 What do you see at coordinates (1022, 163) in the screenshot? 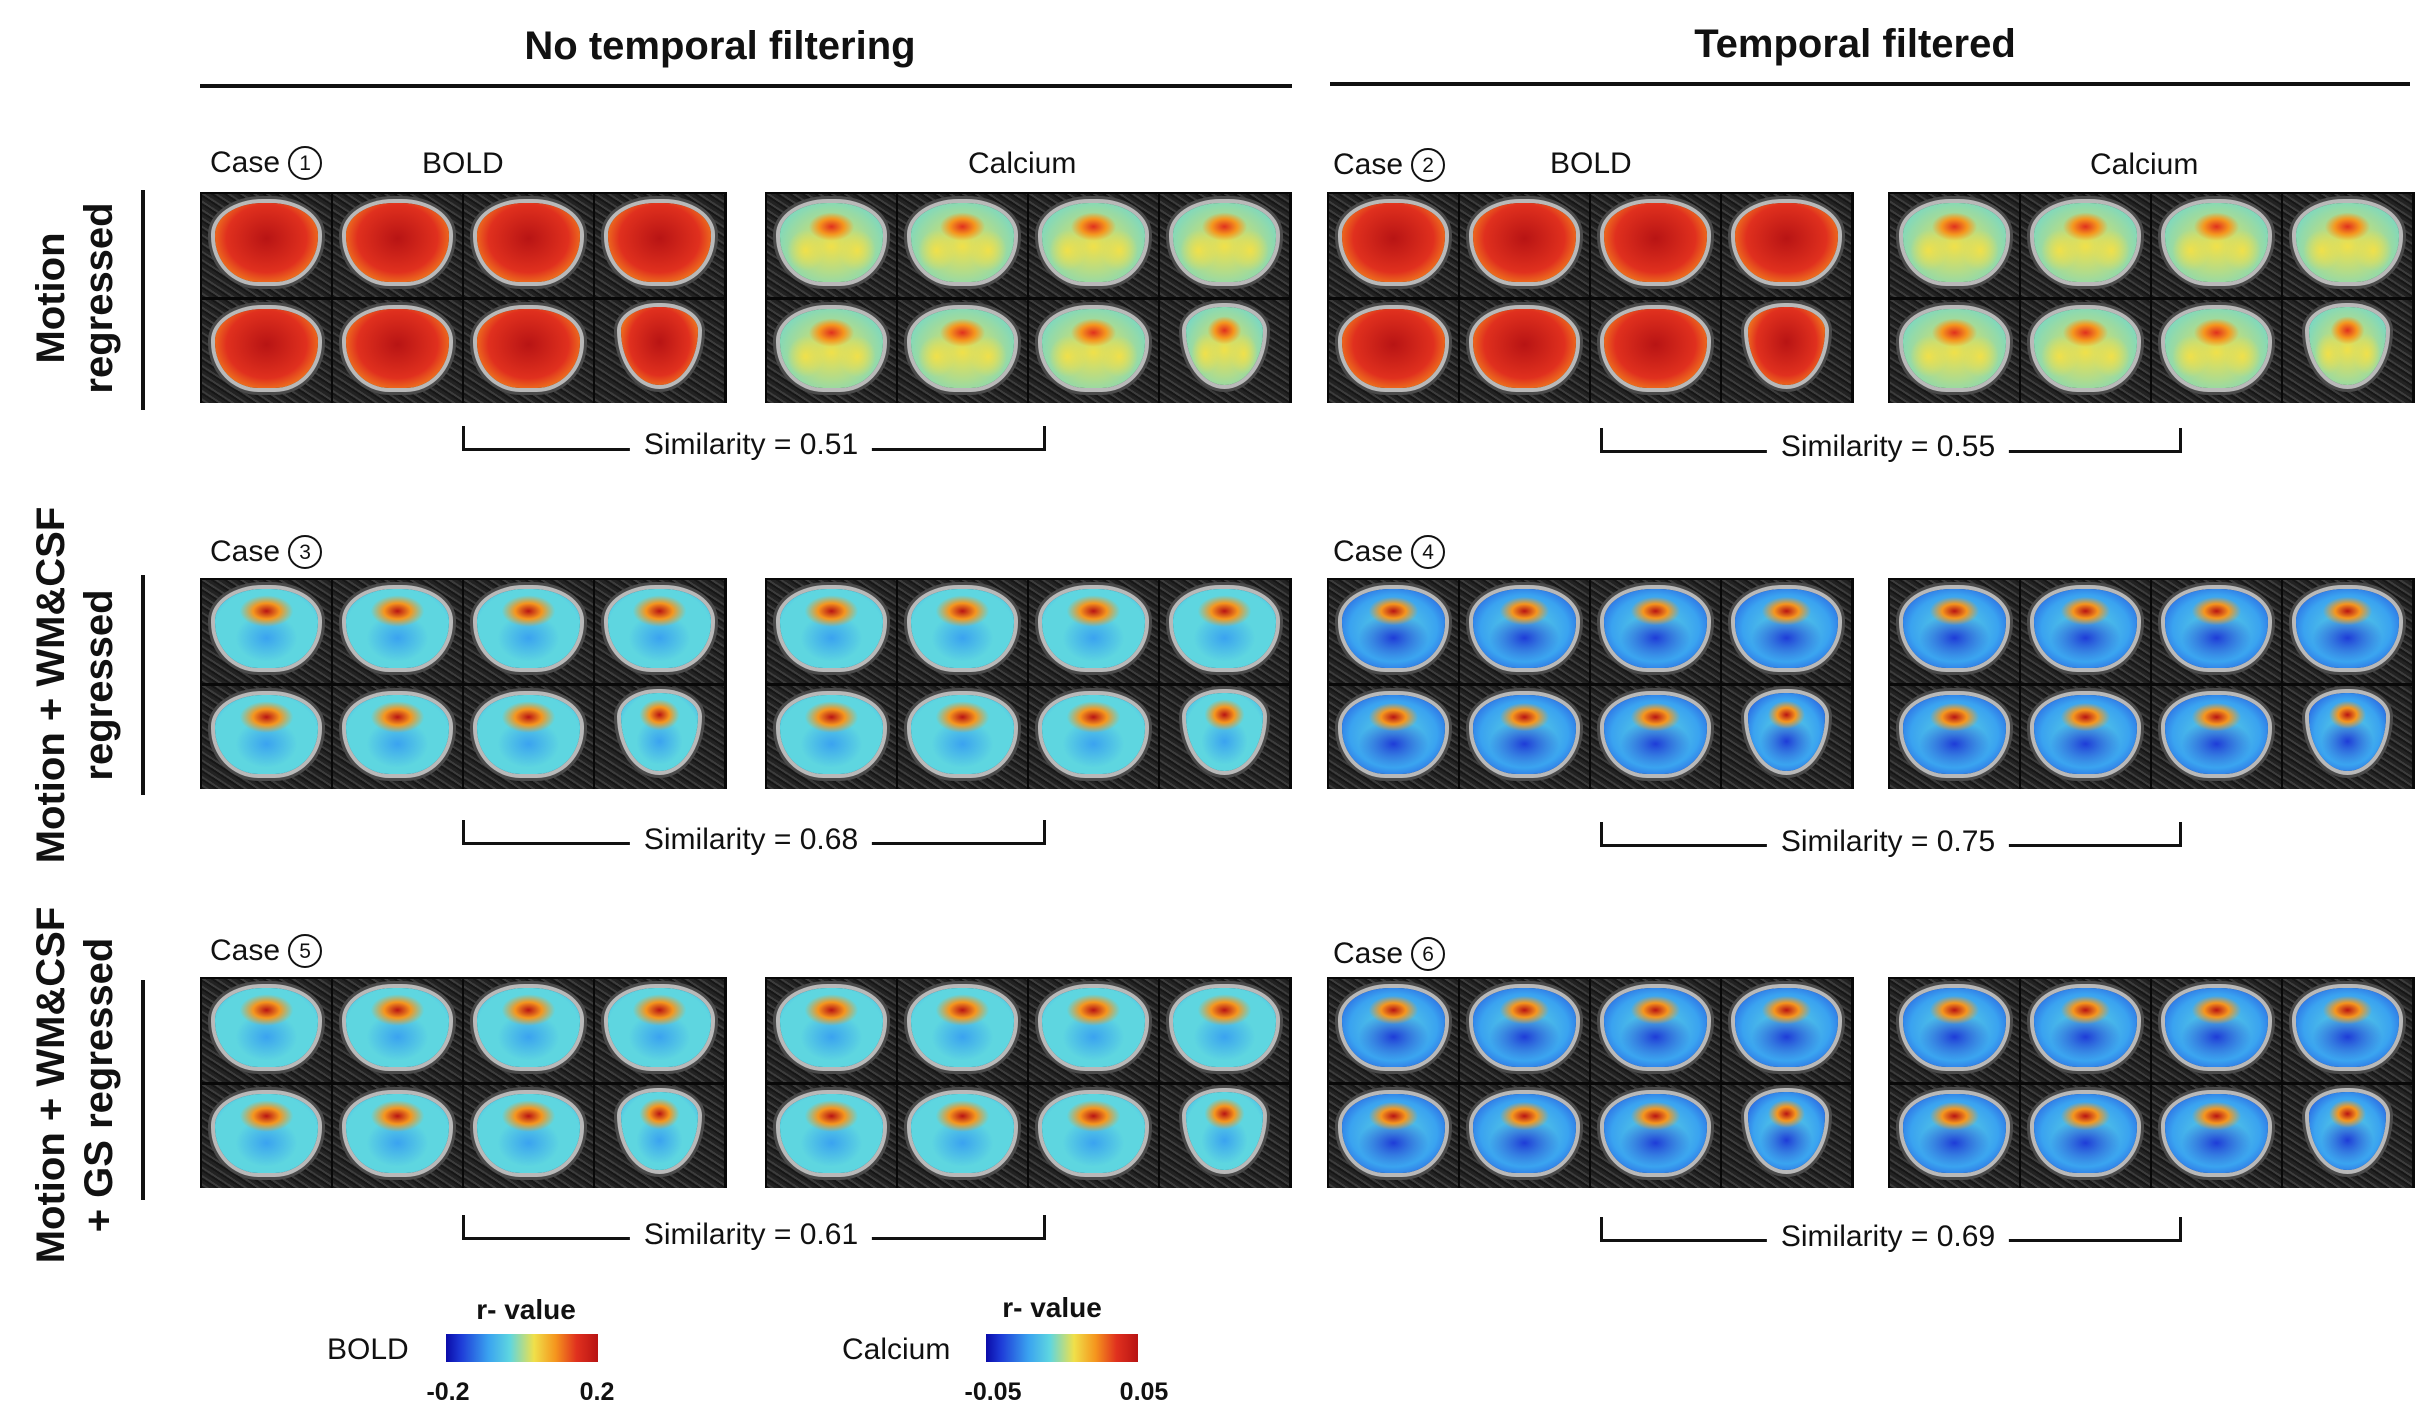
I see `modality-label-calcium-1: Calcium` at bounding box center [1022, 163].